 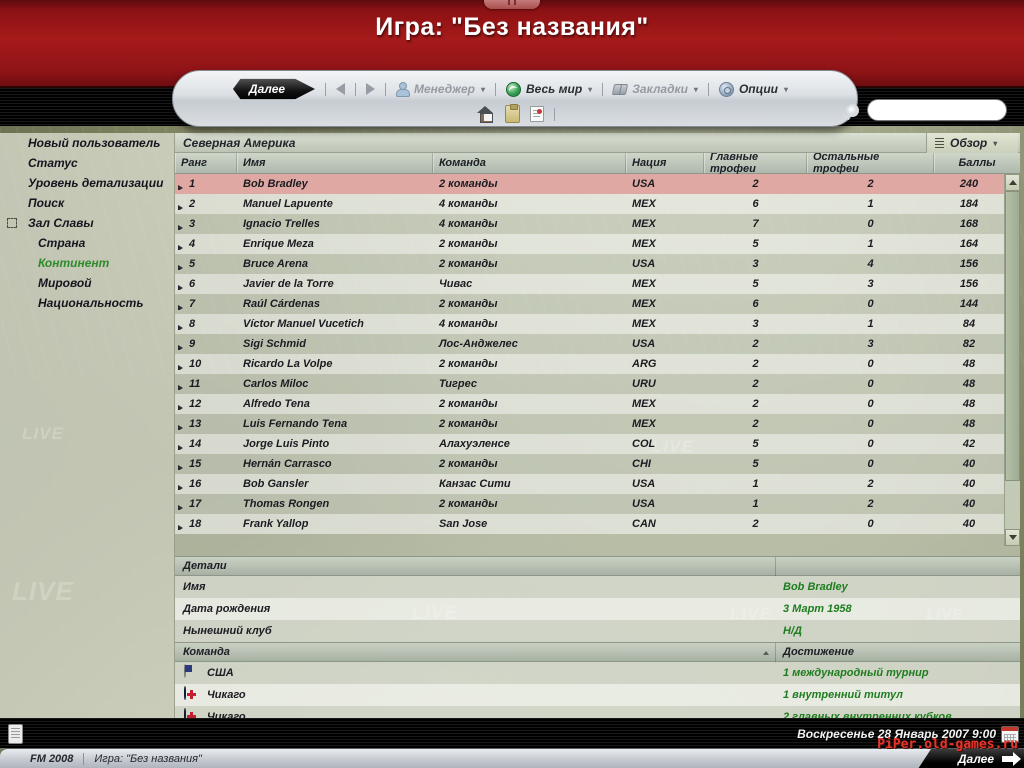 What do you see at coordinates (870, 163) in the screenshot?
I see `column-header: Остальные трофеи` at bounding box center [870, 163].